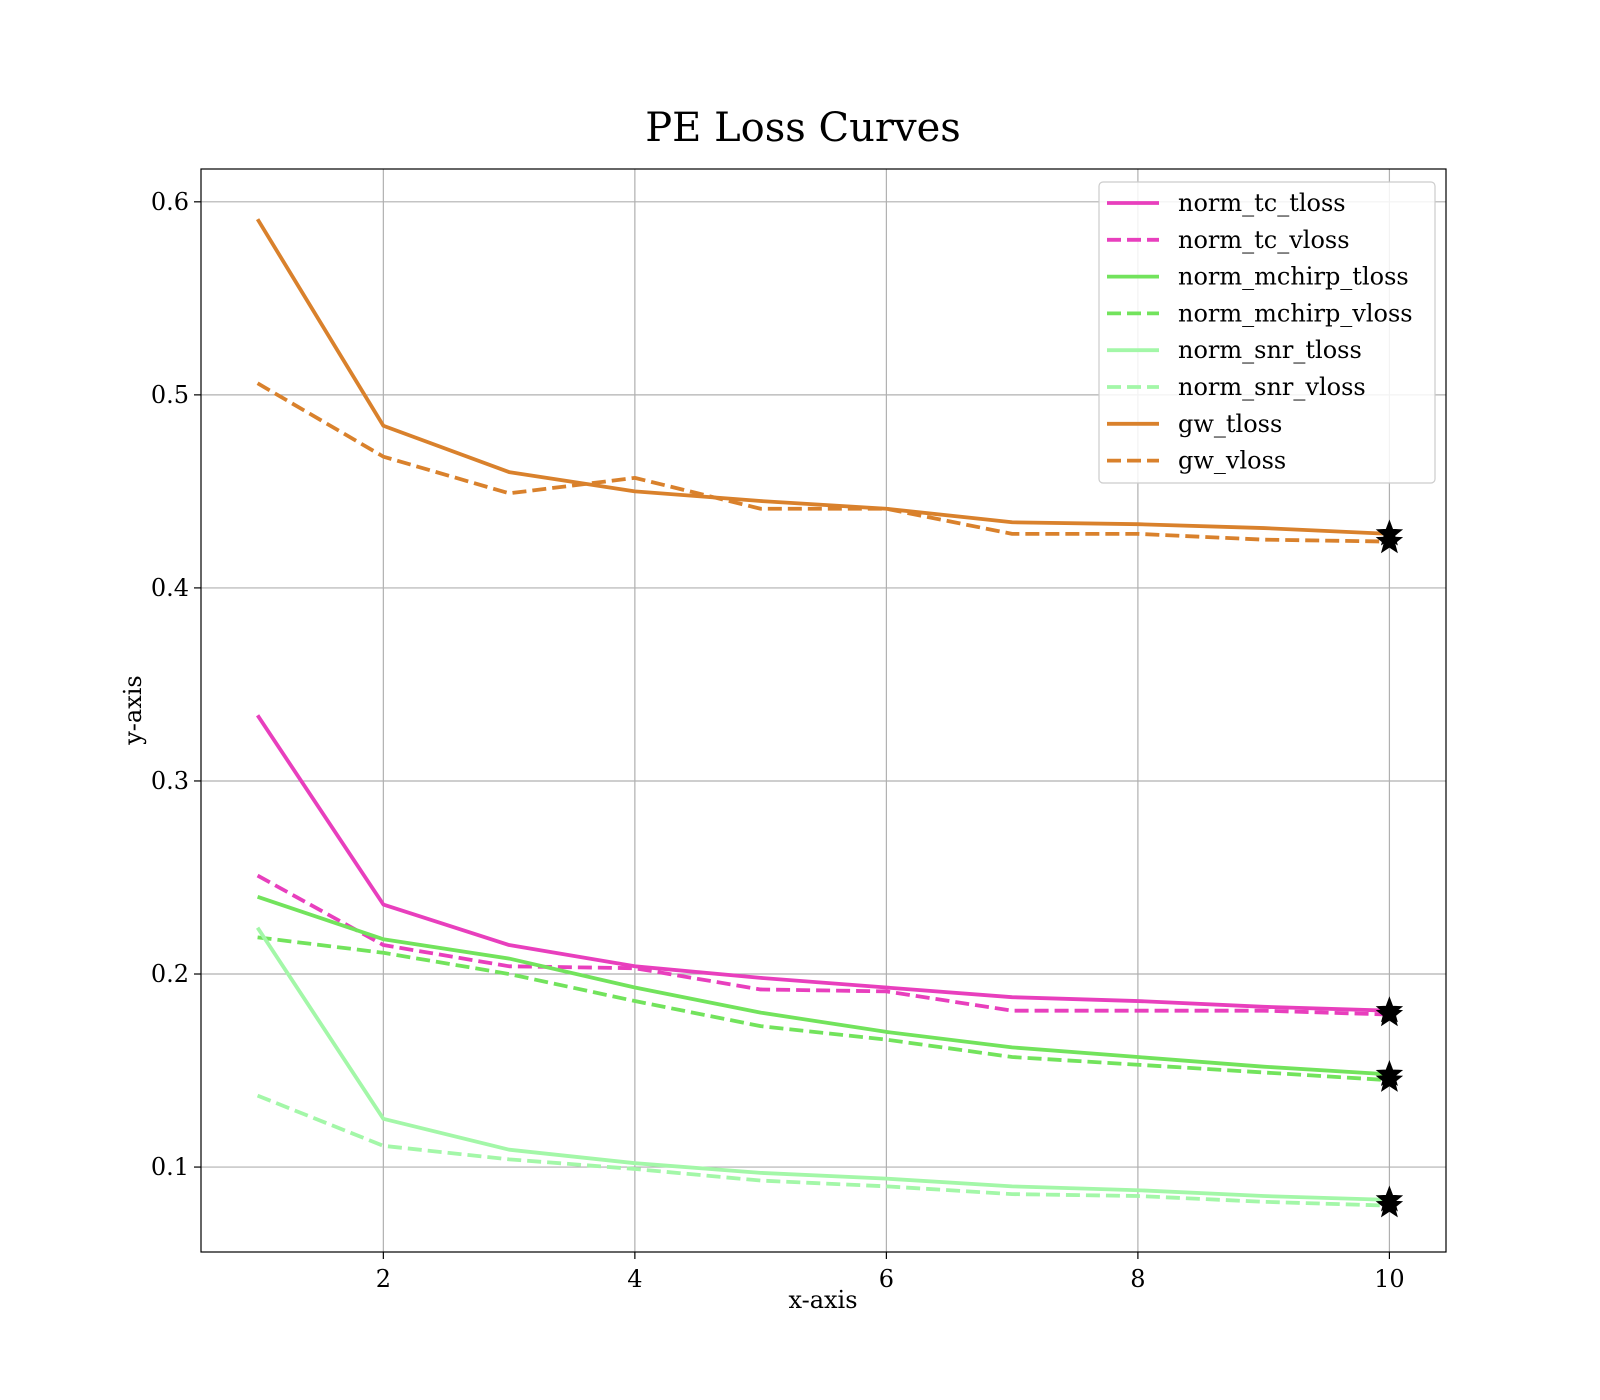 This screenshot has height=1400, width=1600. I want to click on series-line-norm-snr-tloss, so click(823, 1064).